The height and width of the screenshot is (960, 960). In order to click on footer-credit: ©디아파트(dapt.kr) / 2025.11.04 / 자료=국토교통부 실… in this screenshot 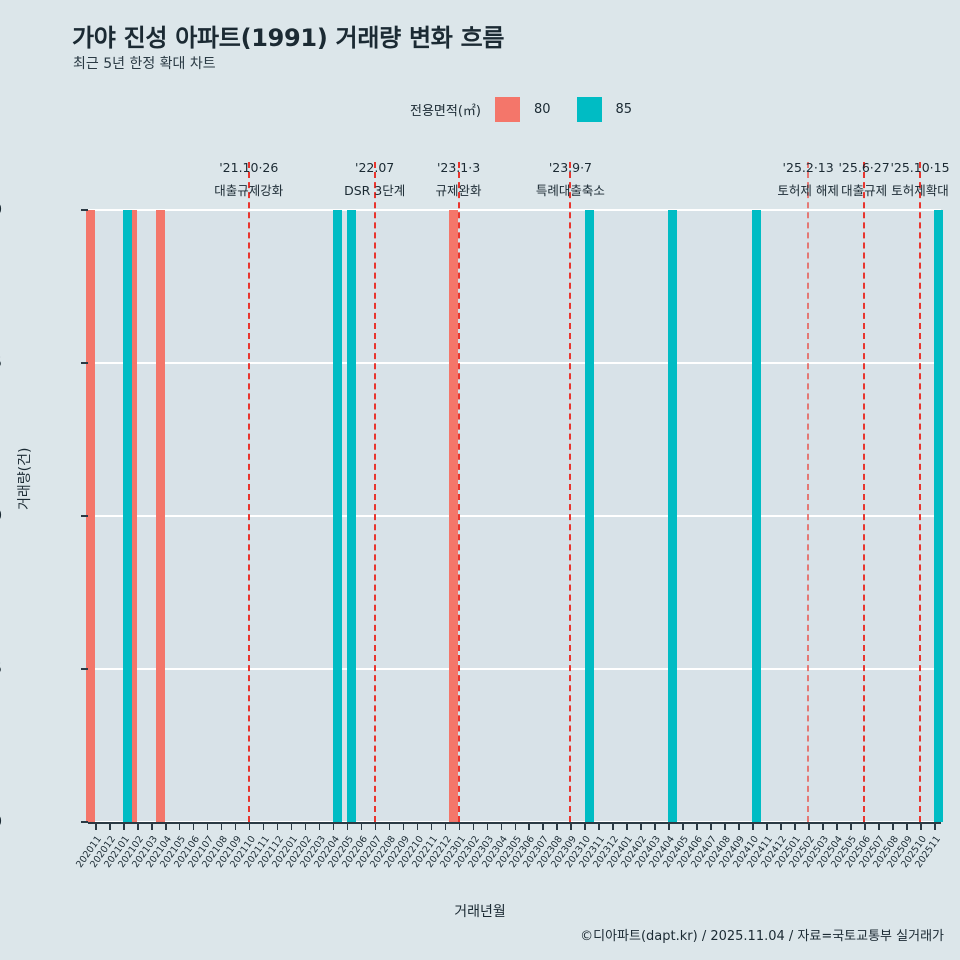, I will do `click(762, 936)`.